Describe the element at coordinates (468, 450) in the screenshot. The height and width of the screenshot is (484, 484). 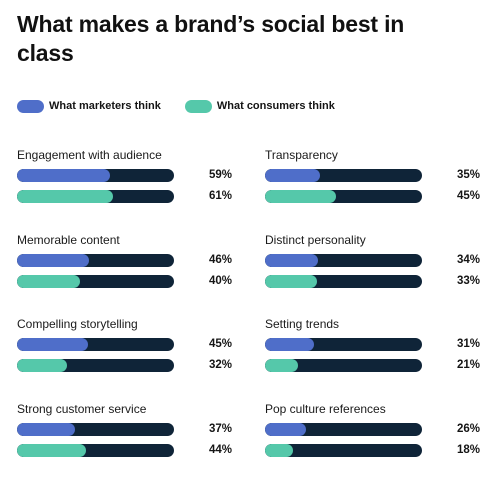
I see `value-label: 18%` at that location.